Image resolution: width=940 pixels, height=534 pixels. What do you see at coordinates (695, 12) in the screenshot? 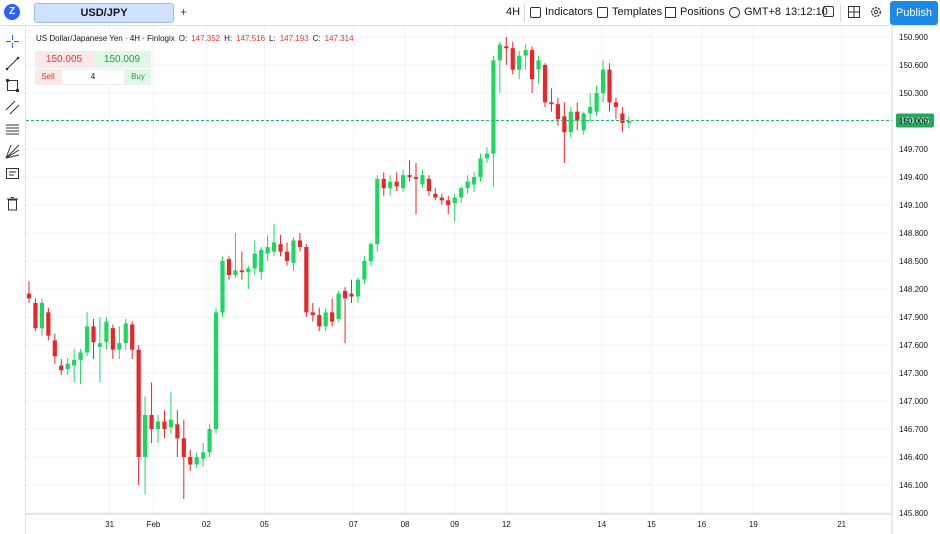
I see `positions-button: Positions` at bounding box center [695, 12].